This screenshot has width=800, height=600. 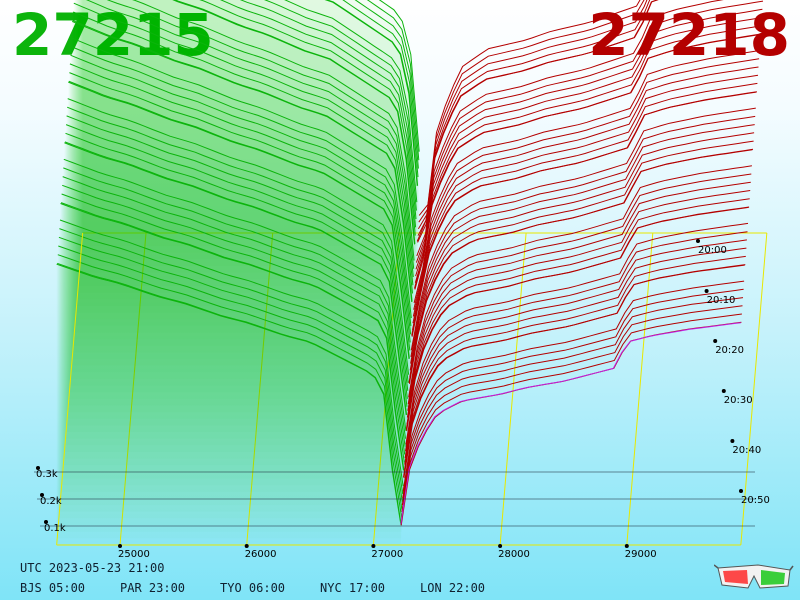 I want to click on tz-beijing: BJS 05:00, so click(x=53, y=588).